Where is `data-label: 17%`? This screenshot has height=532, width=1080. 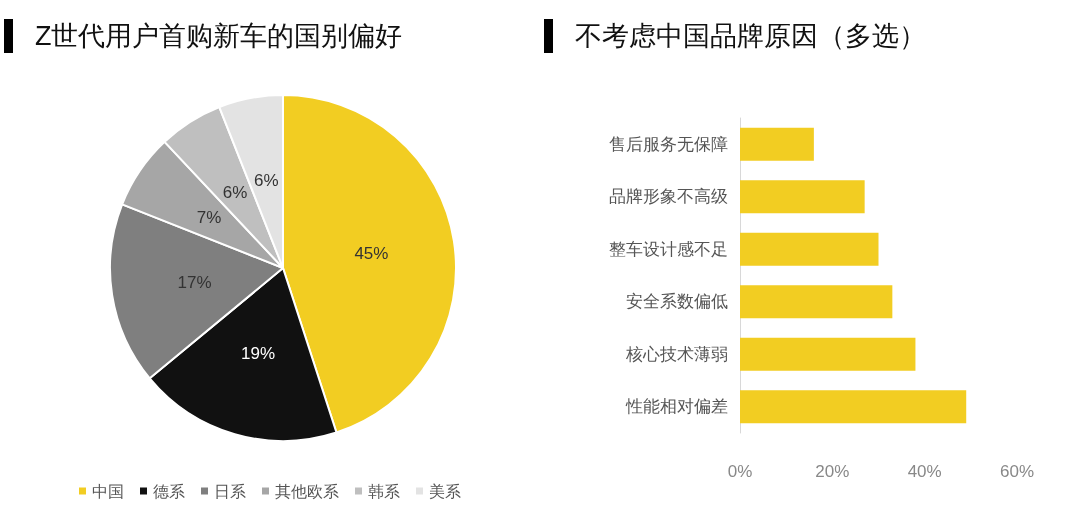
data-label: 17% is located at coordinates (194, 282).